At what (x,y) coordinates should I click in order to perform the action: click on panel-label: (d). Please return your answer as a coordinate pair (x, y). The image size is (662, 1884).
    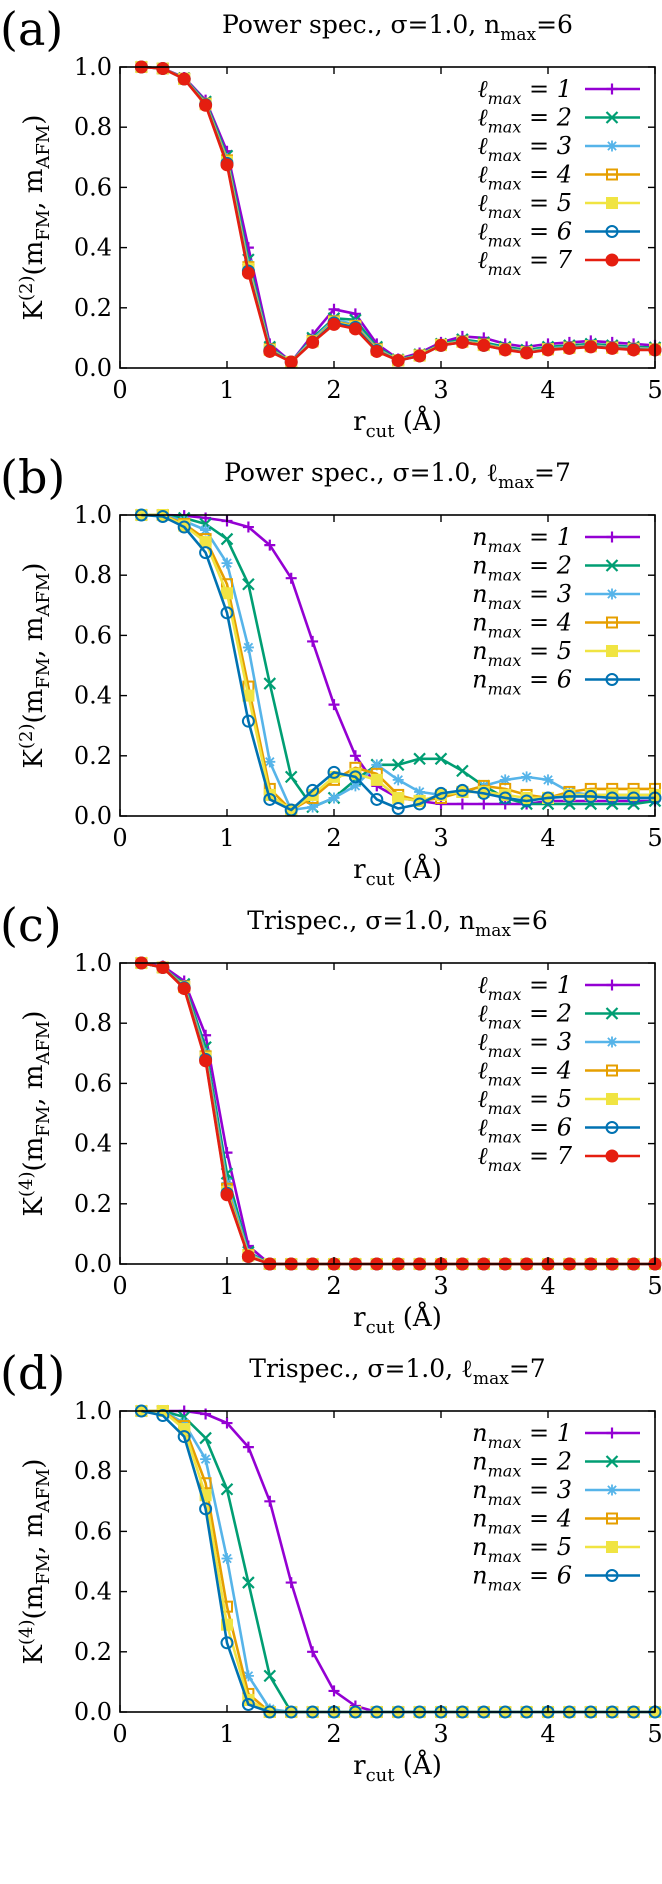
    Looking at the image, I should click on (32, 1373).